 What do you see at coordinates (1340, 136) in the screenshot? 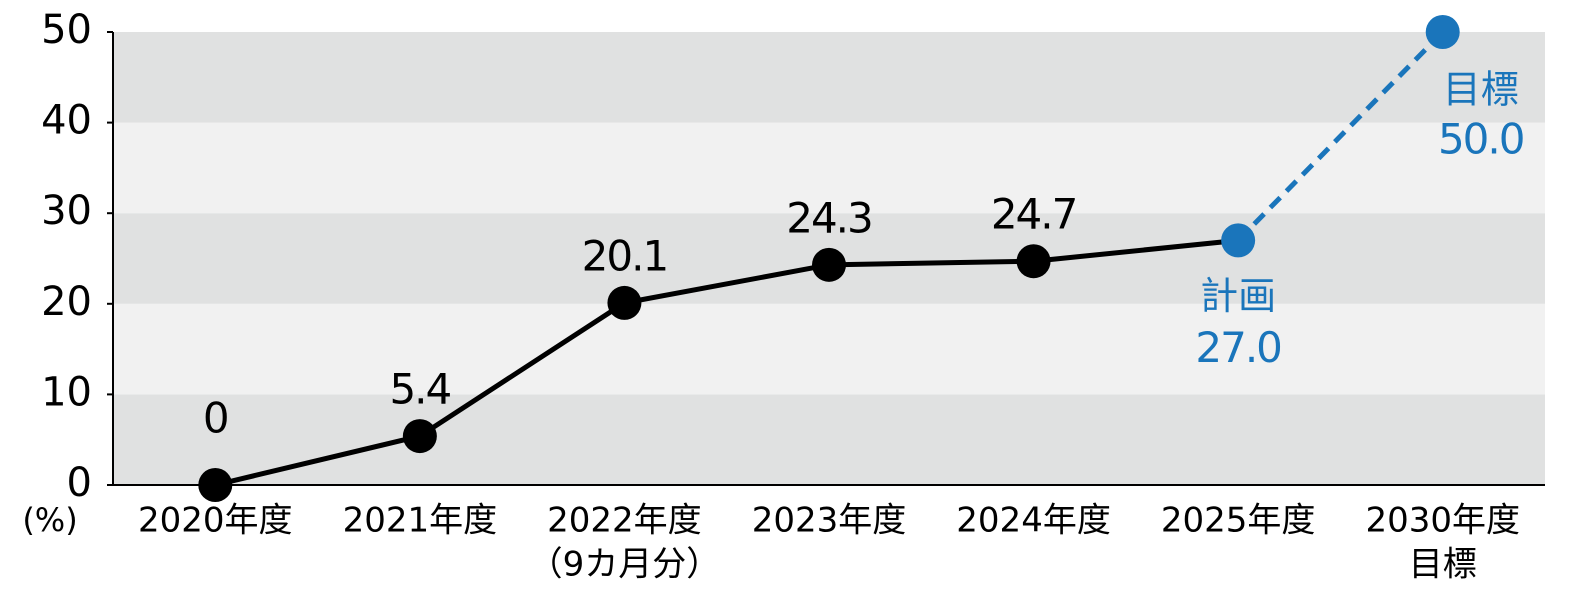
I see `line` at bounding box center [1340, 136].